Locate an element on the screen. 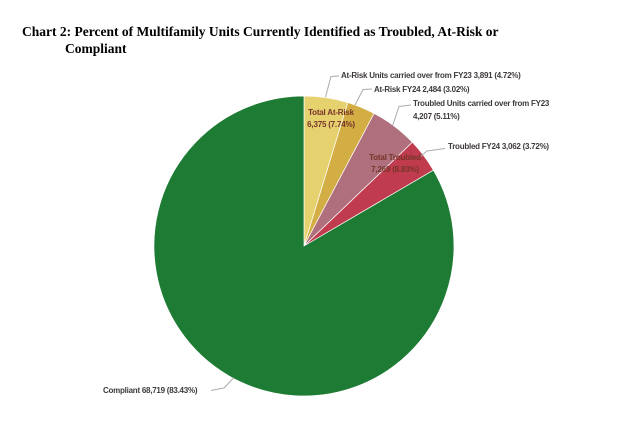 This screenshot has width=624, height=422. callout-at-risk-fy24: At-Risk FY24 2,484 (3.02%) is located at coordinates (422, 89).